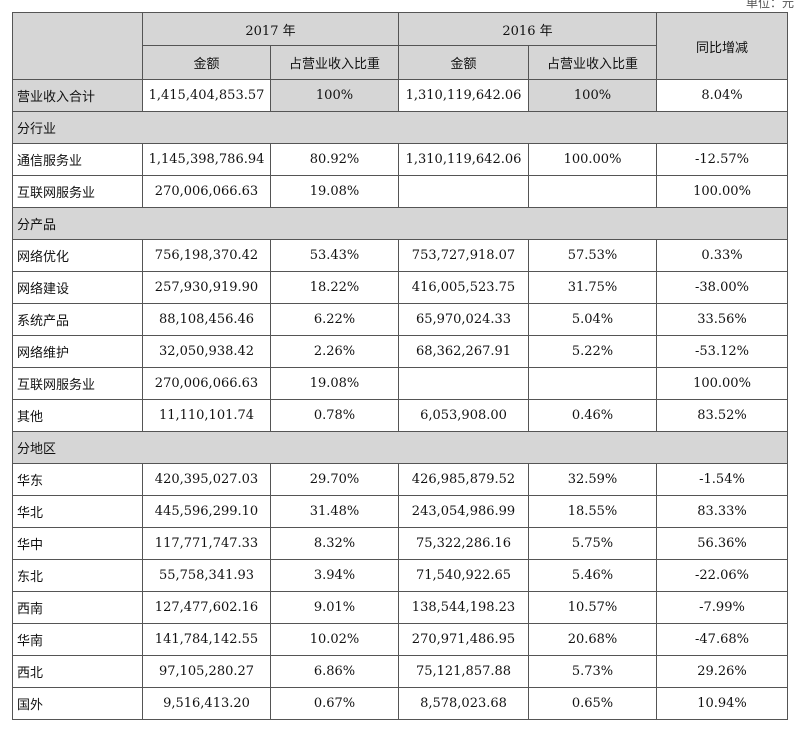  Describe the element at coordinates (592, 511) in the screenshot. I see `ratio-2016: 18.55%` at that location.